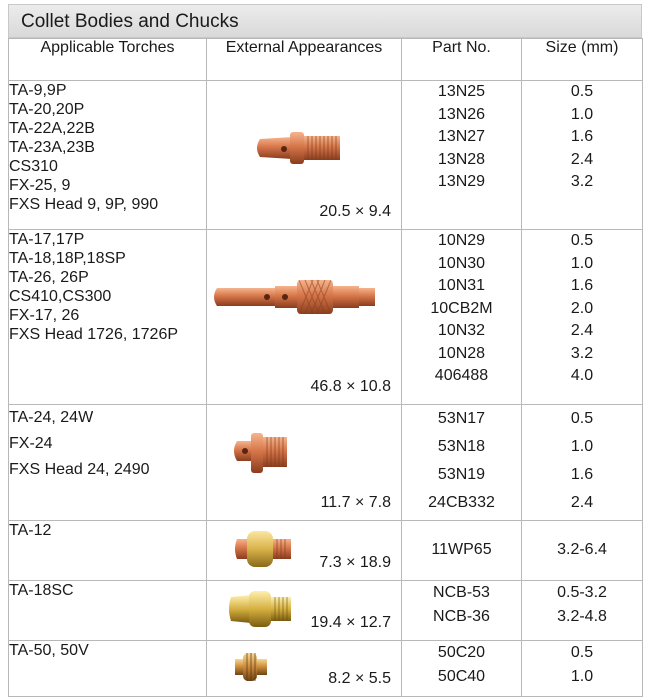 This screenshot has height=697, width=650. Describe the element at coordinates (582, 59) in the screenshot. I see `header-size: Size (mm)` at that location.